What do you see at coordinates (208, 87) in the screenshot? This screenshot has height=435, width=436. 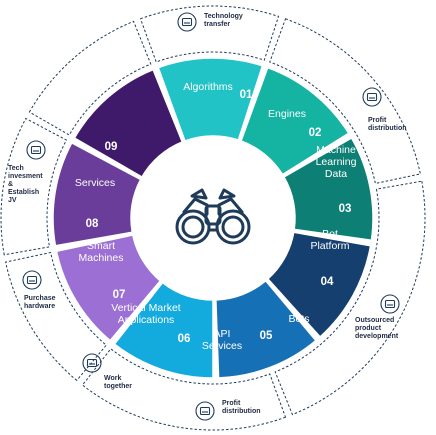 I see `segment-label: Algorithms` at bounding box center [208, 87].